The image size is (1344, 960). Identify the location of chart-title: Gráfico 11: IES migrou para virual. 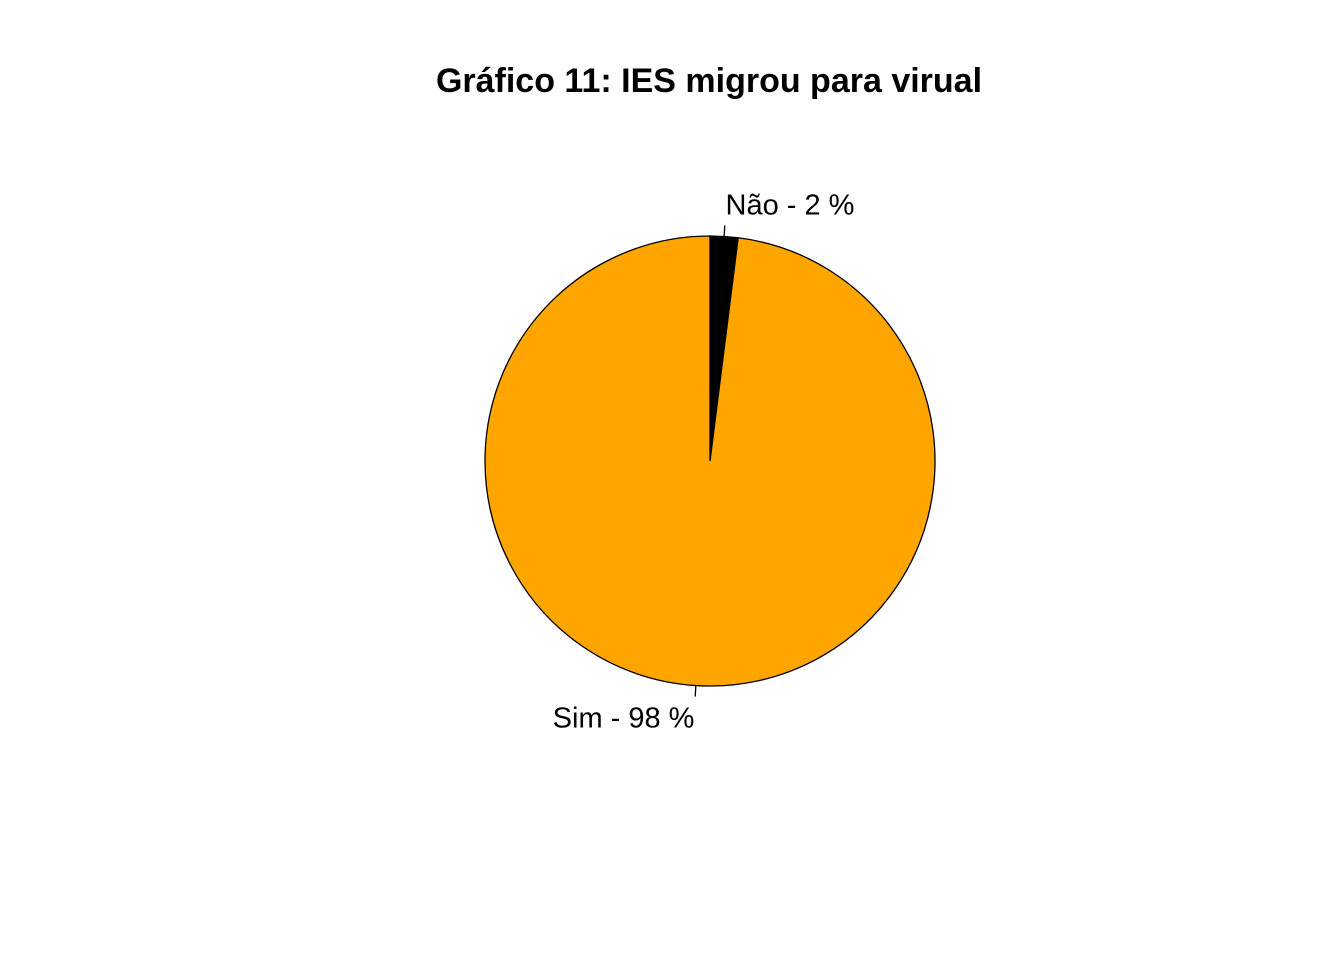
(709, 81).